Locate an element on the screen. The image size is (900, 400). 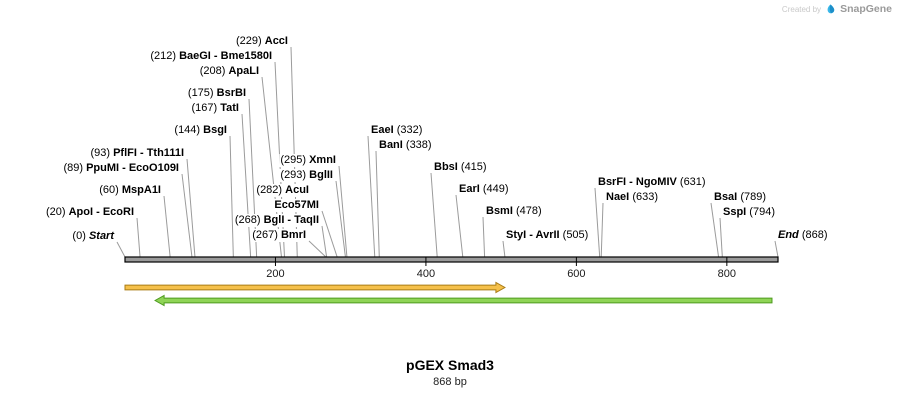
forward-feature-arrow is located at coordinates (315, 287).